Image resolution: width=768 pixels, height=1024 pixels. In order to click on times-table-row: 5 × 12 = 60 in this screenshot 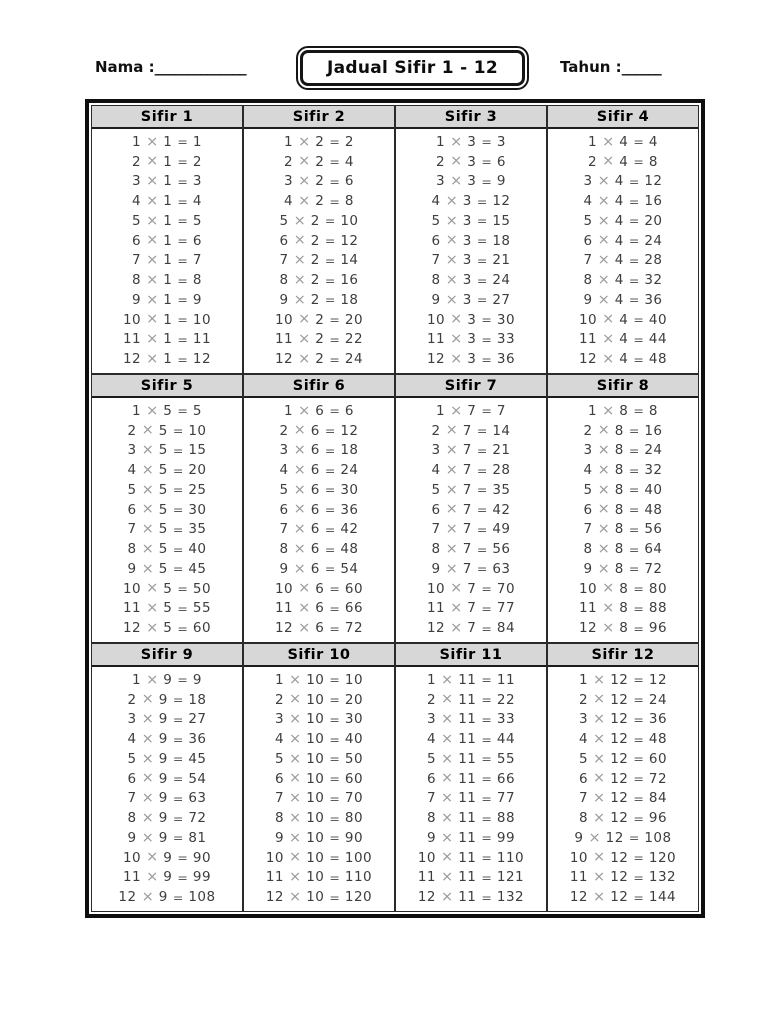, I will do `click(623, 759)`.